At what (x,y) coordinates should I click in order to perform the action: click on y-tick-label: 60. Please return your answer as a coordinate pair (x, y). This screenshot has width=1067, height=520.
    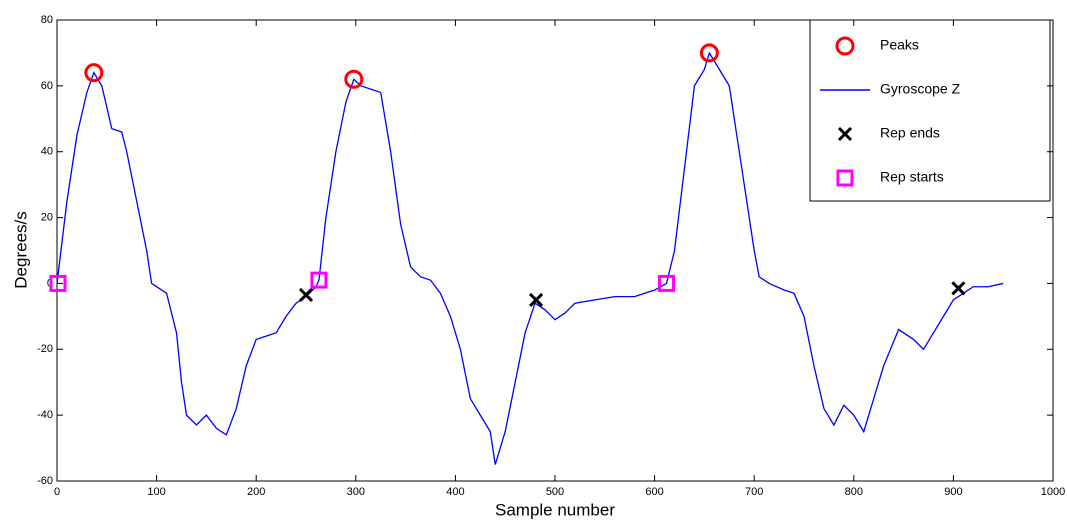
    Looking at the image, I should click on (47, 86).